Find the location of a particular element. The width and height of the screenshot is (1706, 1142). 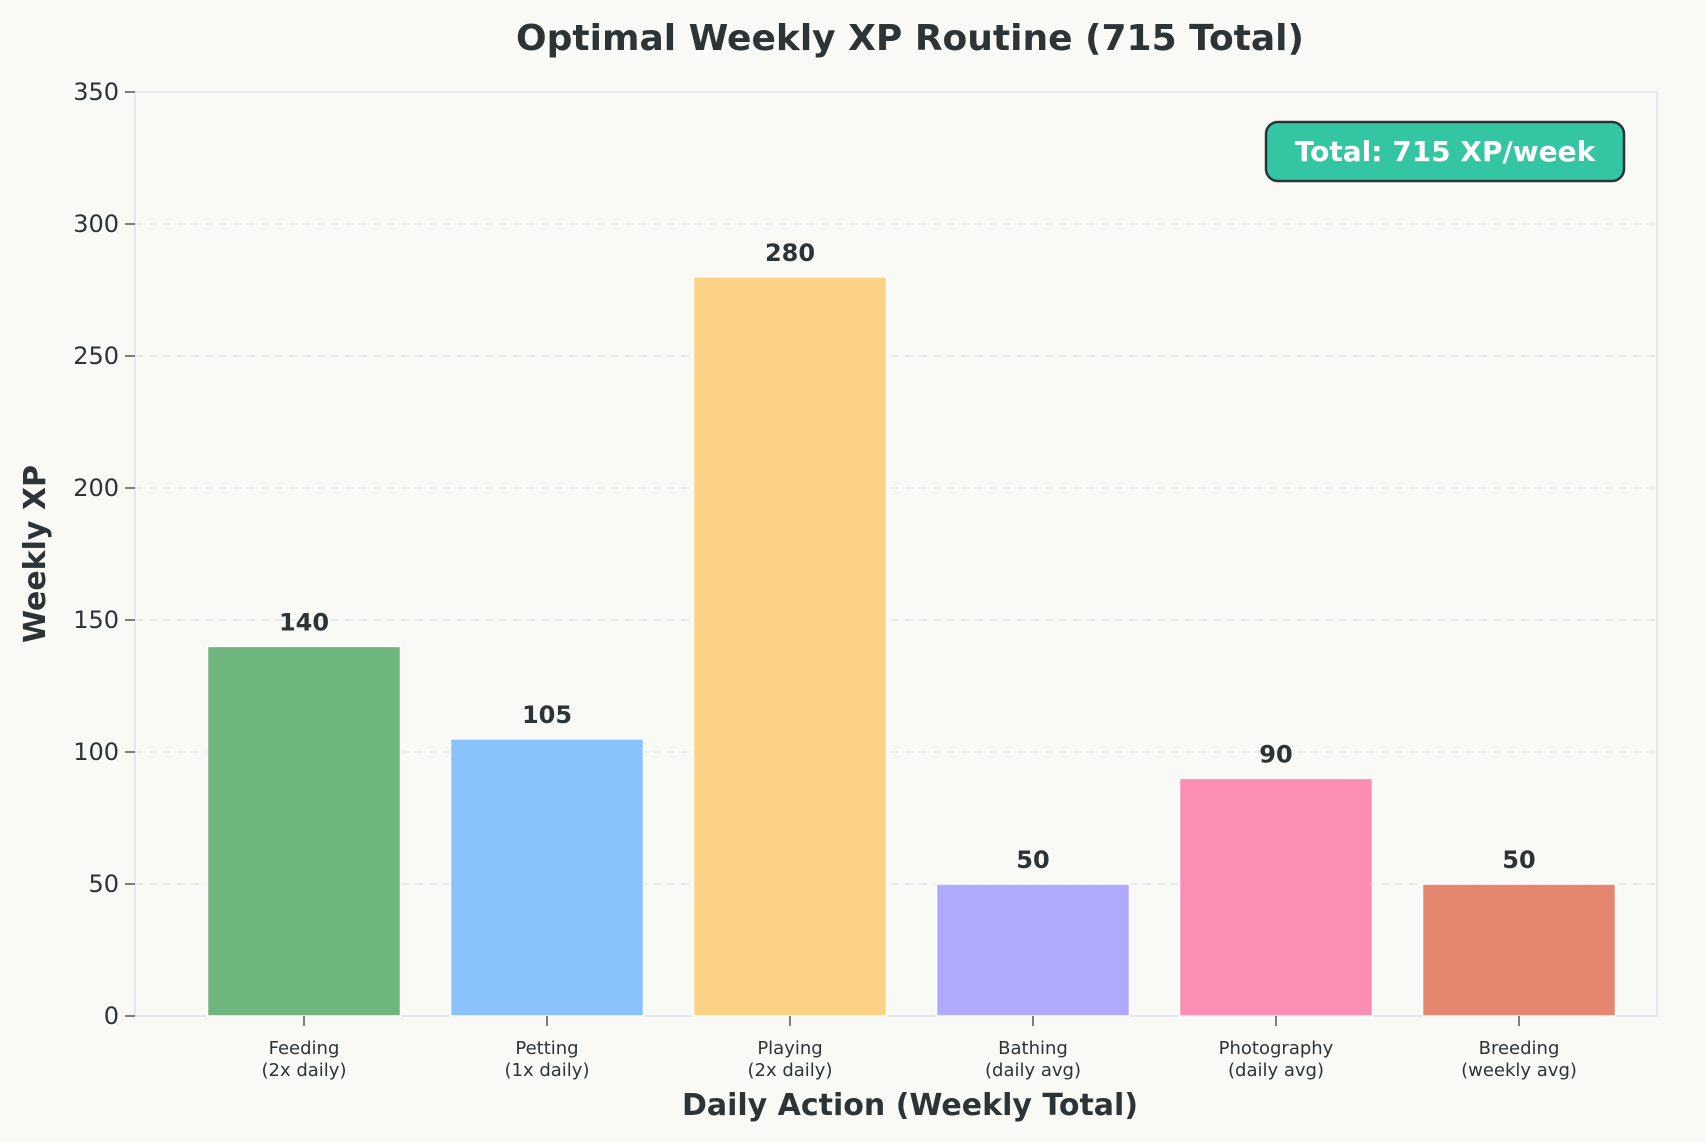

y-tick-label: 50 is located at coordinates (103, 884).